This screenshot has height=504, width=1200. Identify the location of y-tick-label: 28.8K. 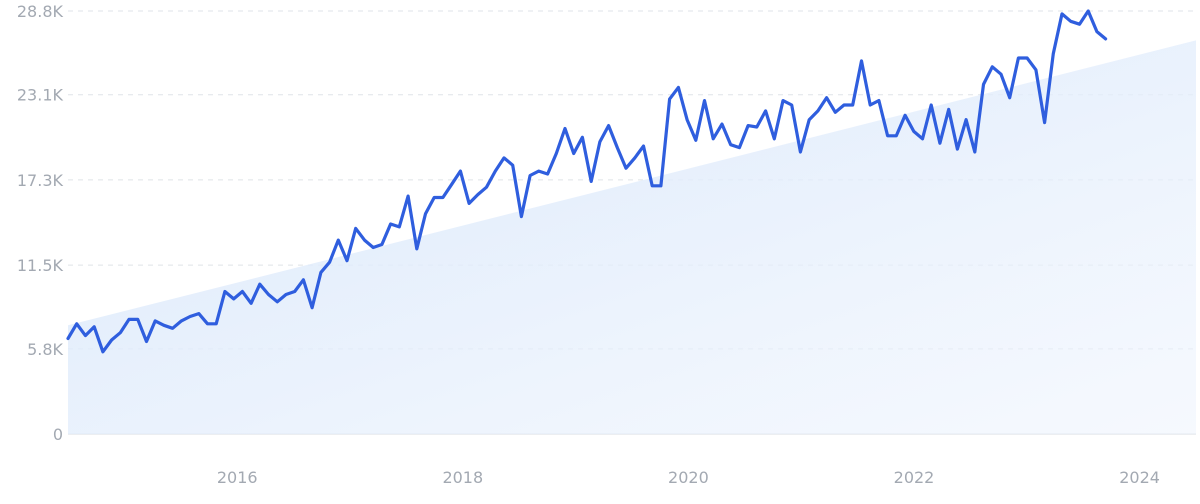
(40, 11).